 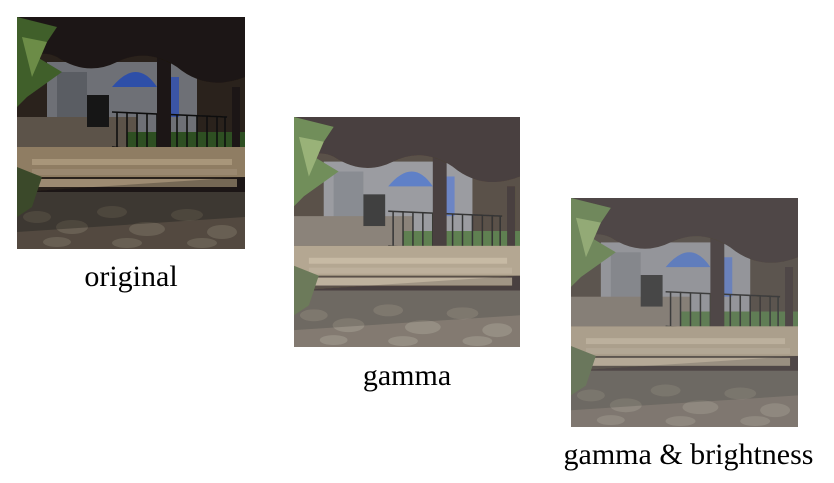 What do you see at coordinates (688, 454) in the screenshot?
I see `caption-gamma-brightness: gamma & brightness` at bounding box center [688, 454].